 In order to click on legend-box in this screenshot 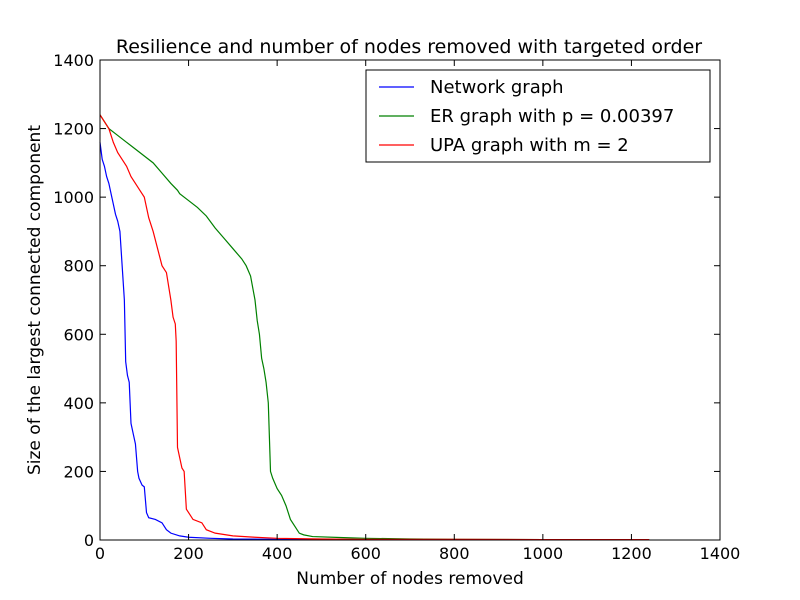, I will do `click(538, 116)`.